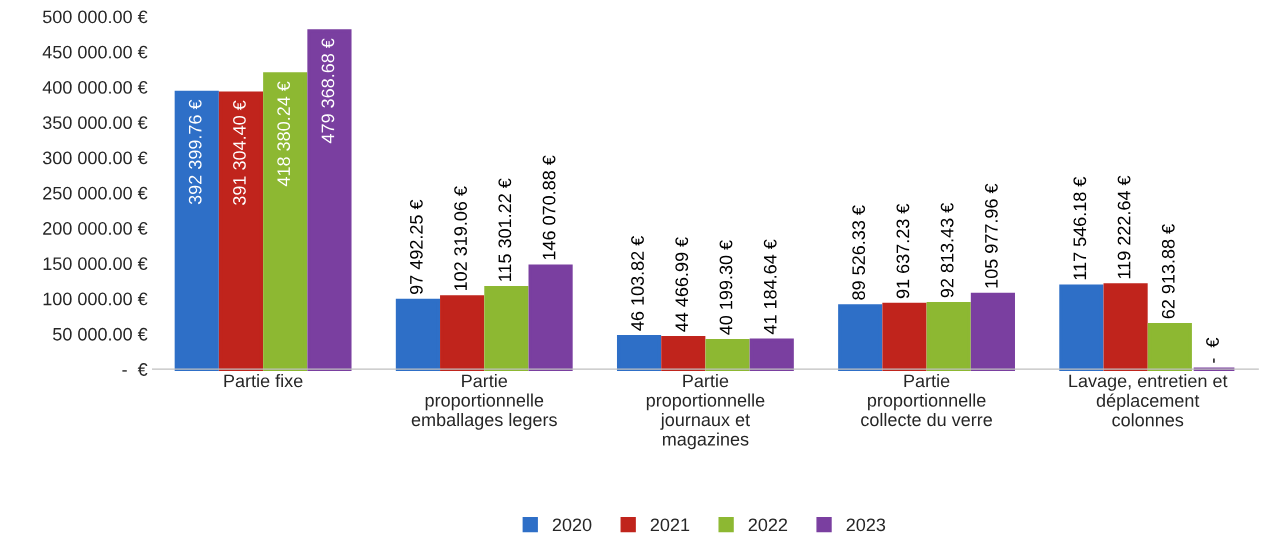 The height and width of the screenshot is (551, 1271). Describe the element at coordinates (416, 247) in the screenshot. I see `data-label: 97 492.25 €` at that location.